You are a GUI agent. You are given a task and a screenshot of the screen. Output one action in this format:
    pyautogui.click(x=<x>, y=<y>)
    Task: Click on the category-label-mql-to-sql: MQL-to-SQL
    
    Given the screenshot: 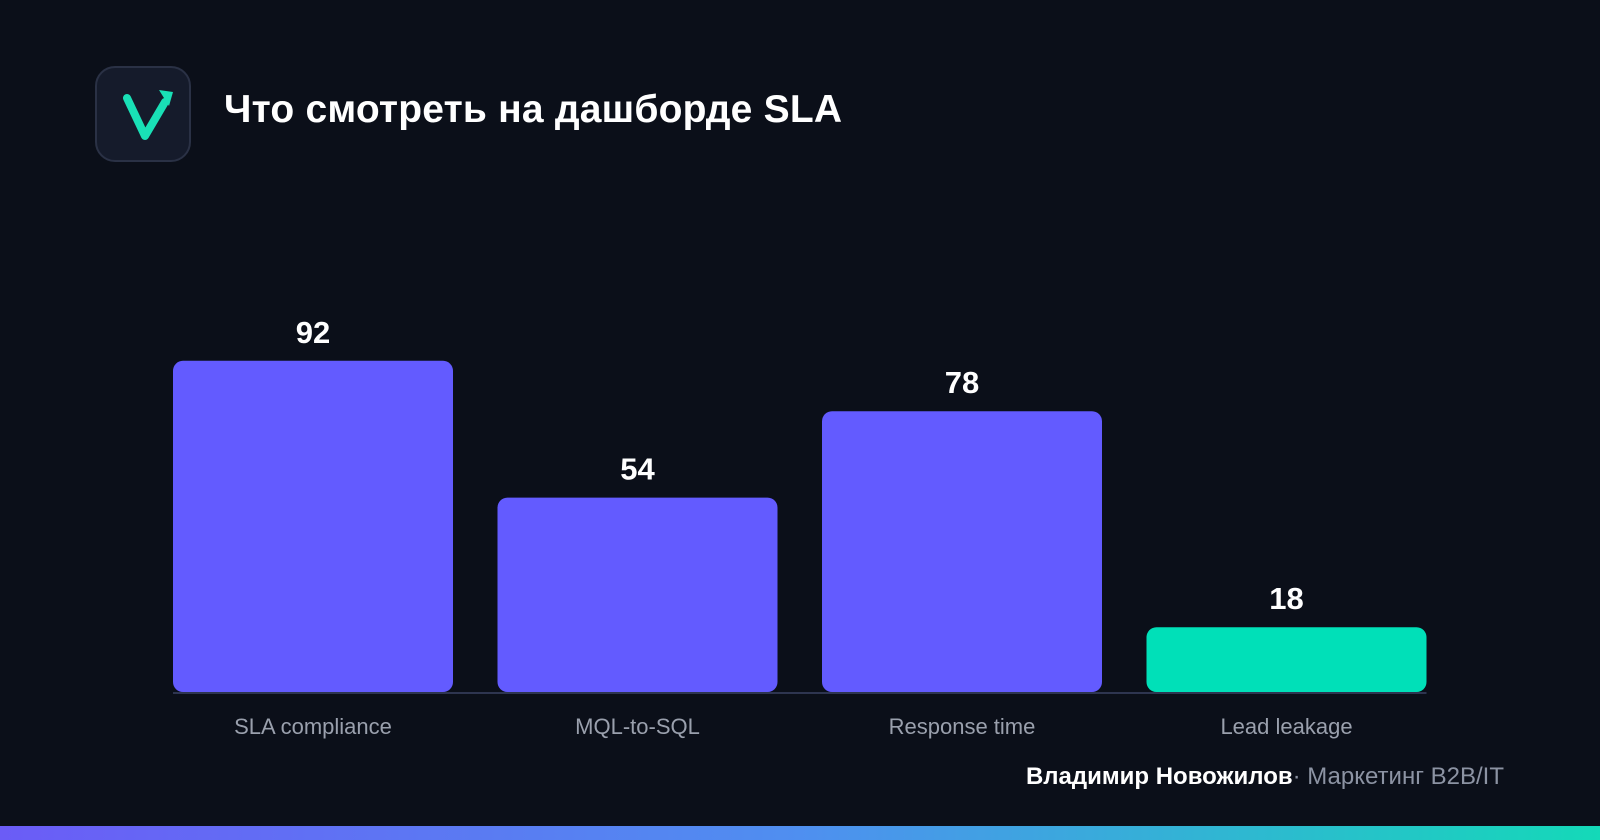 What is the action you would take?
    pyautogui.click(x=637, y=726)
    